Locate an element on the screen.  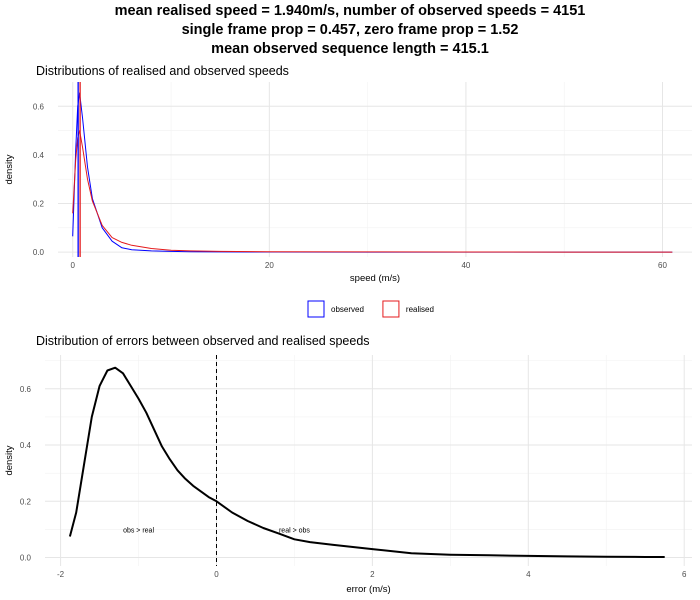
panel1-legend-key-realised is located at coordinates (391, 309).